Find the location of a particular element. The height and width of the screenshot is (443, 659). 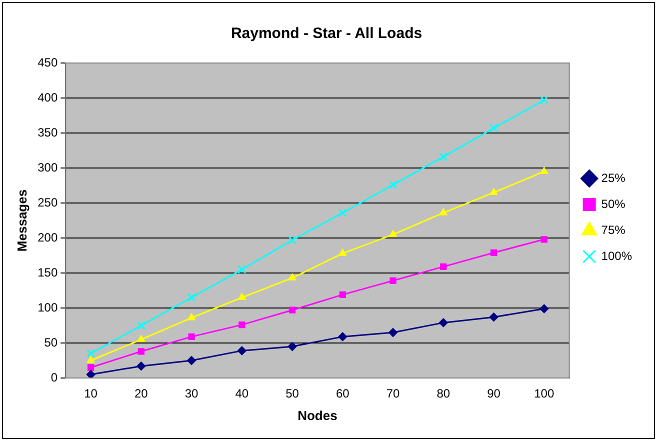

legend-label: 100% is located at coordinates (616, 255).